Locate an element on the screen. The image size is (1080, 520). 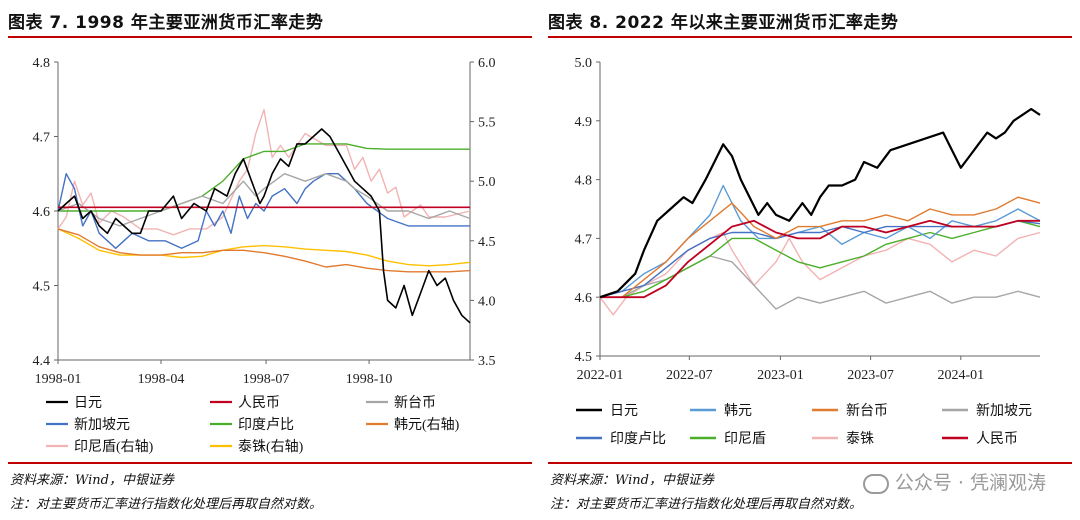
series-line-人民币 is located at coordinates (820, 259).